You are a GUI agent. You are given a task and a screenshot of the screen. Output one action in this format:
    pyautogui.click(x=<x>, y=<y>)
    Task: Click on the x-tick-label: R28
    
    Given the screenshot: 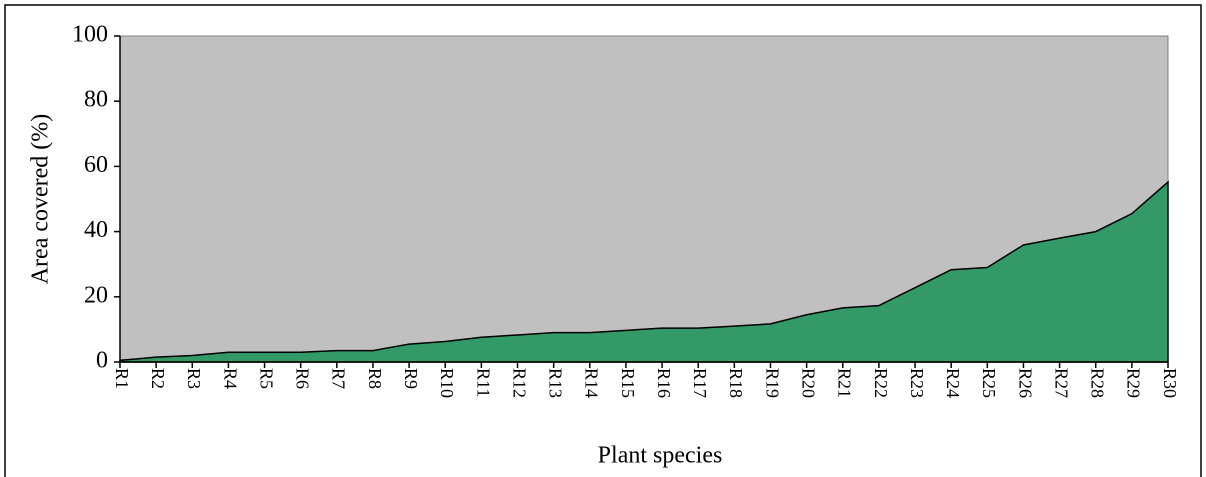 What is the action you would take?
    pyautogui.click(x=1098, y=383)
    